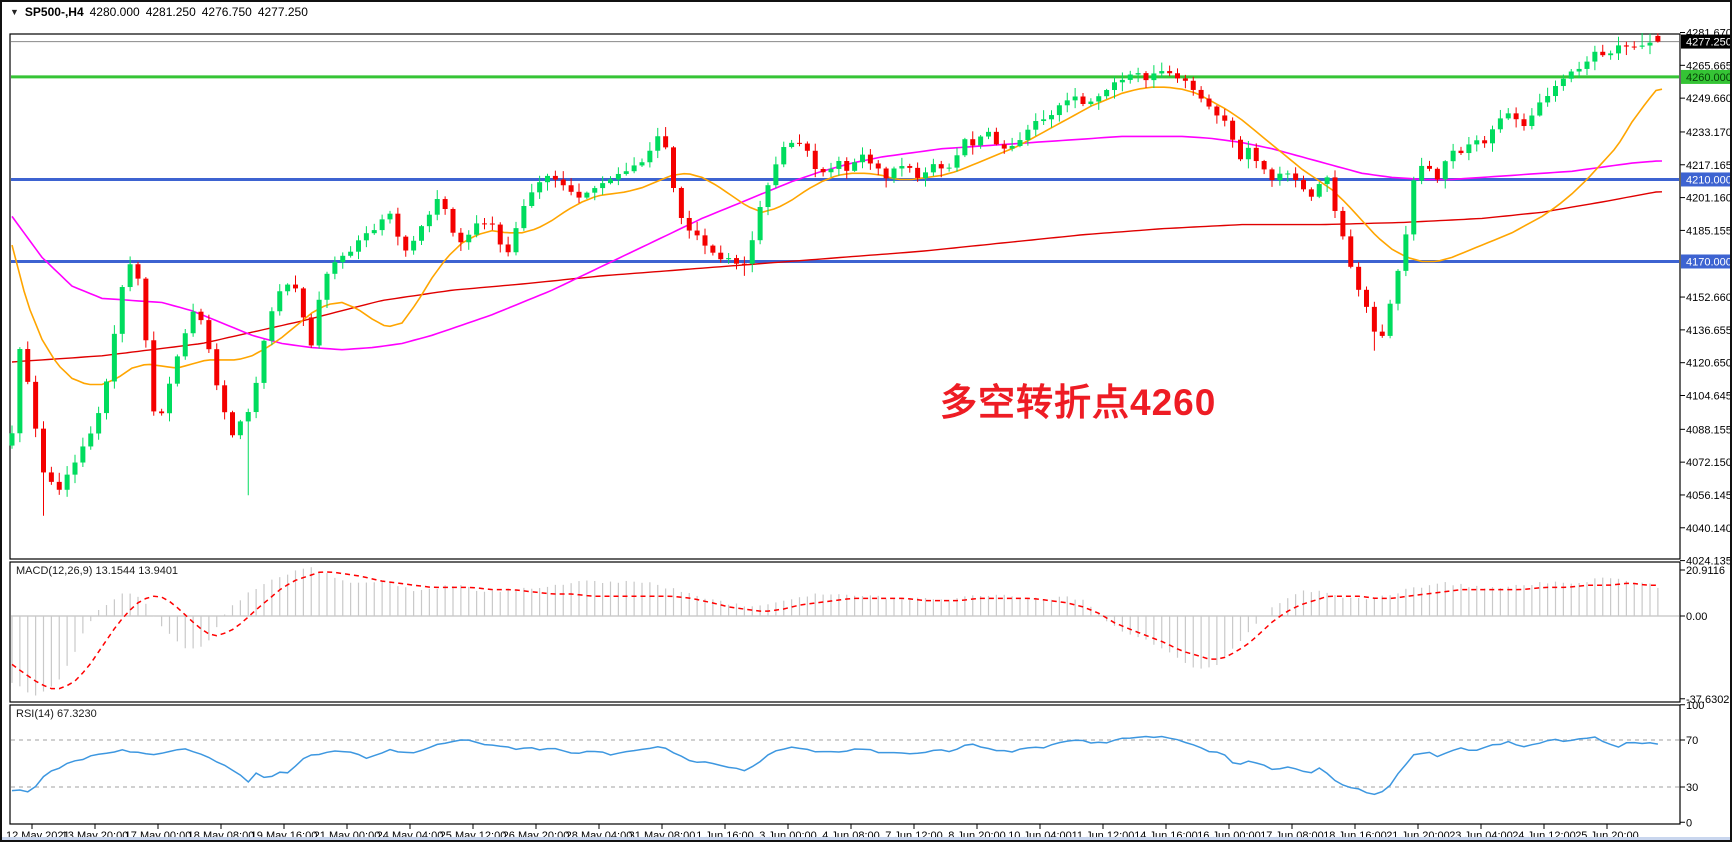 Image resolution: width=1732 pixels, height=842 pixels. What do you see at coordinates (1709, 331) in the screenshot?
I see `price-tick-label: 4136.655` at bounding box center [1709, 331].